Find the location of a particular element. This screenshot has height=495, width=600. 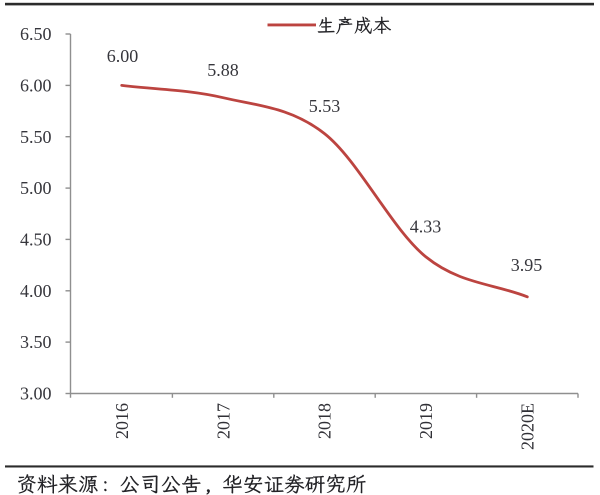

svg-text: 2020E is located at coordinates (528, 426).